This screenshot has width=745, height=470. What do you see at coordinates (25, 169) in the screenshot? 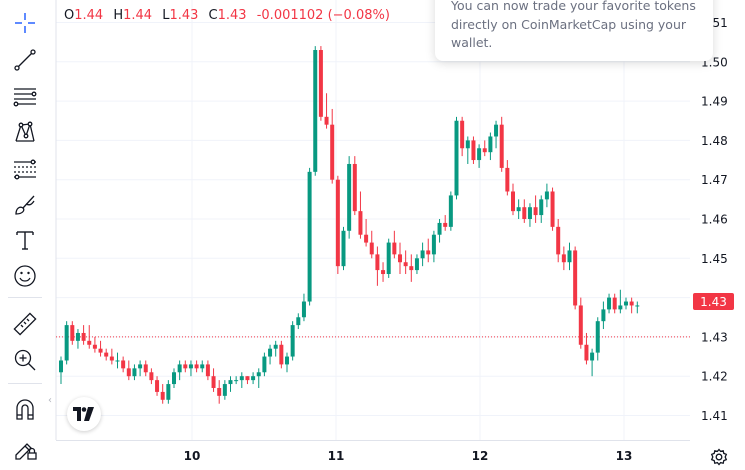
I see `fib-icon` at bounding box center [25, 169].